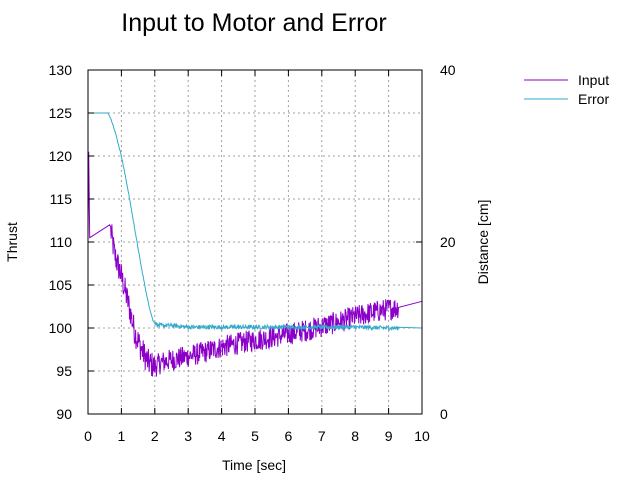 This screenshot has width=640, height=480. Describe the element at coordinates (253, 23) in the screenshot. I see `chart-title: Input to Motor and Error` at that location.